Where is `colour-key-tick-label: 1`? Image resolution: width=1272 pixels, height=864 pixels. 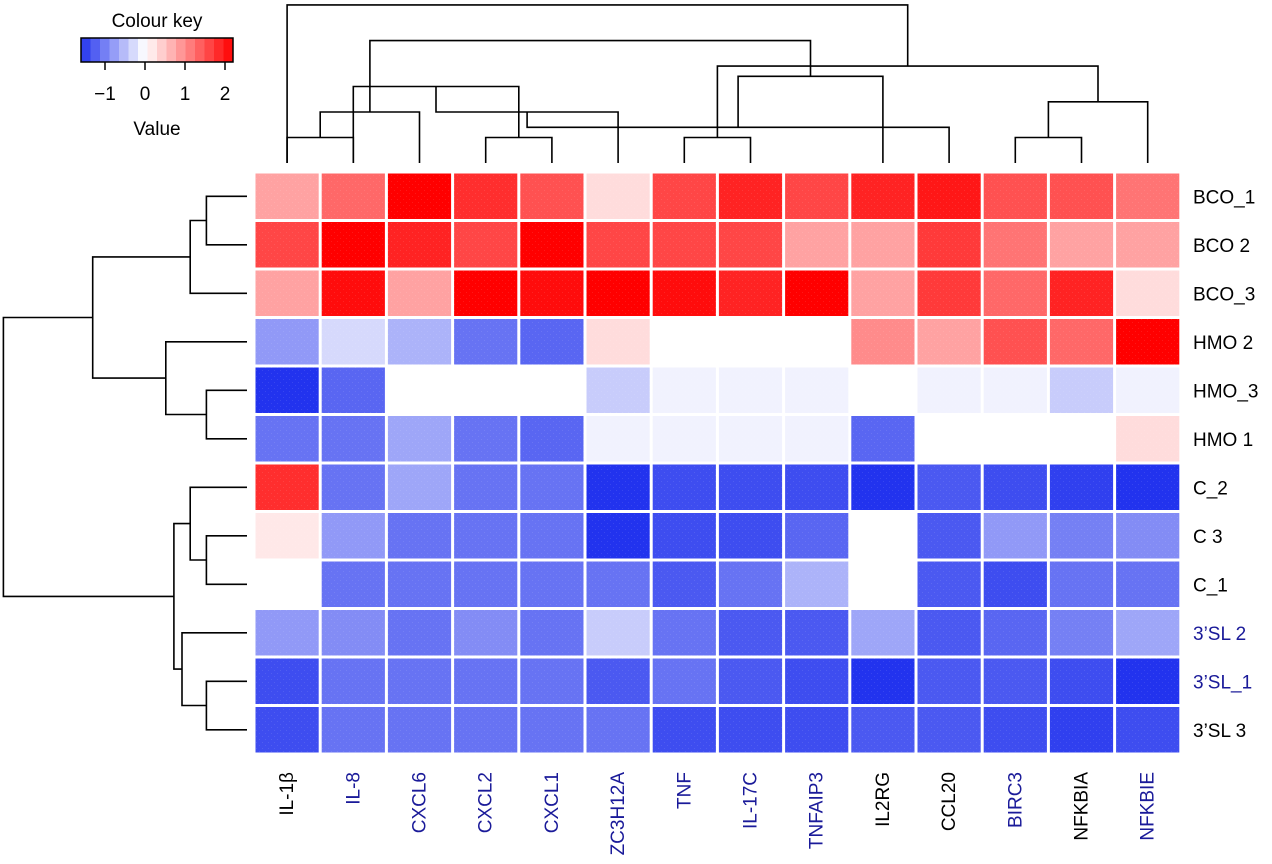
colour-key-tick-label: 1 is located at coordinates (185, 94).